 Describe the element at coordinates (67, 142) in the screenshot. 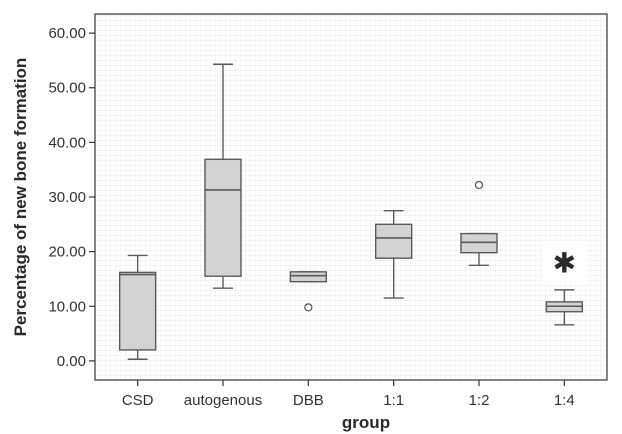

I see `y-tick-label: 40.00` at that location.